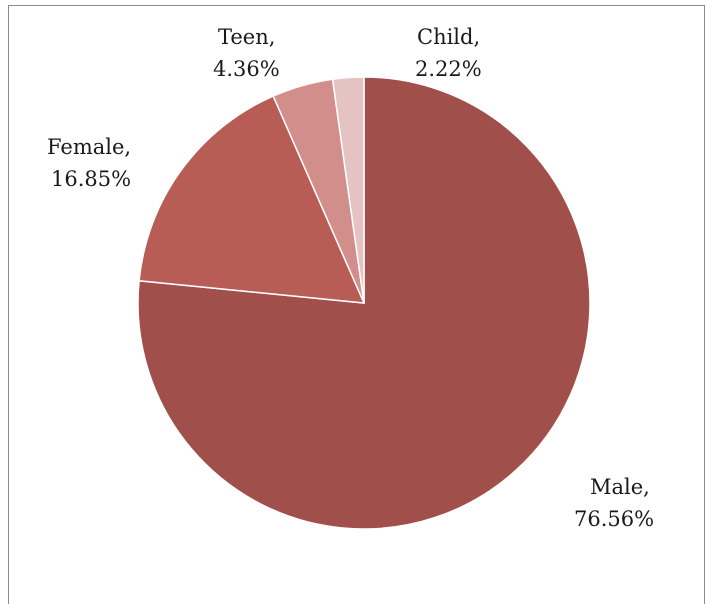  Describe the element at coordinates (448, 69) in the screenshot. I see `data-label-child-value: 2.22%` at that location.